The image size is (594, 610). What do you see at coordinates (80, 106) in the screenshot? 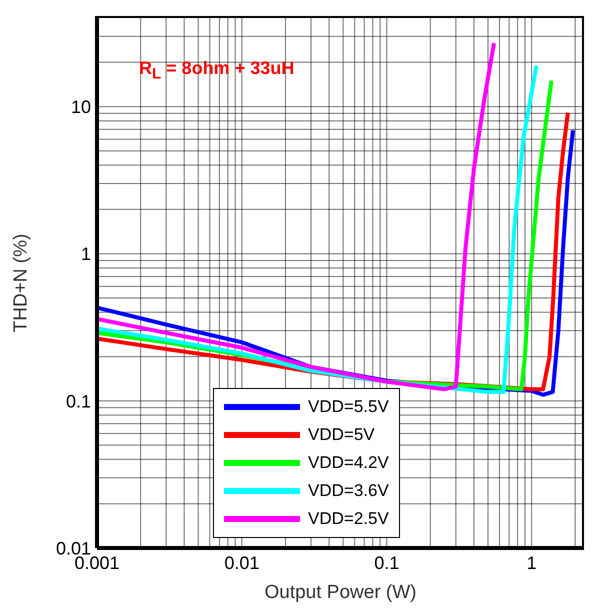
I see `y-tick-label: 10` at bounding box center [80, 106].